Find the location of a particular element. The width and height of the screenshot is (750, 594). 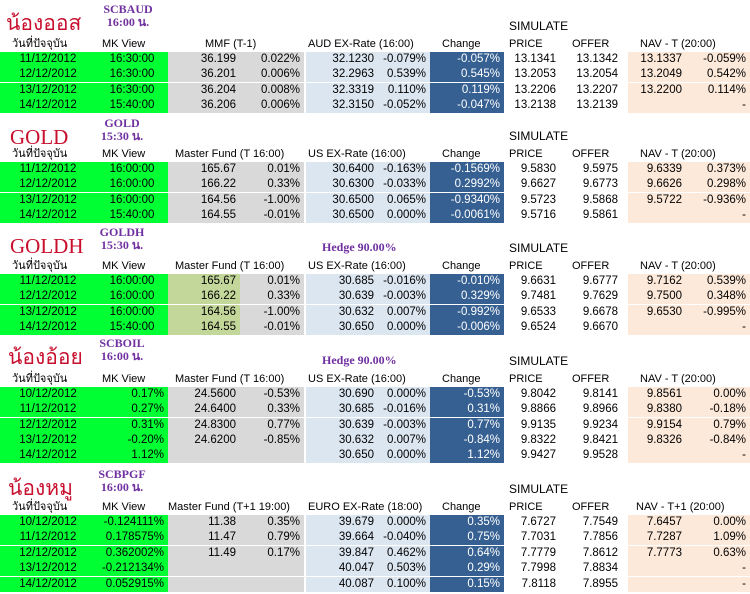

cell-nav: 13.1337 is located at coordinates (657, 59).